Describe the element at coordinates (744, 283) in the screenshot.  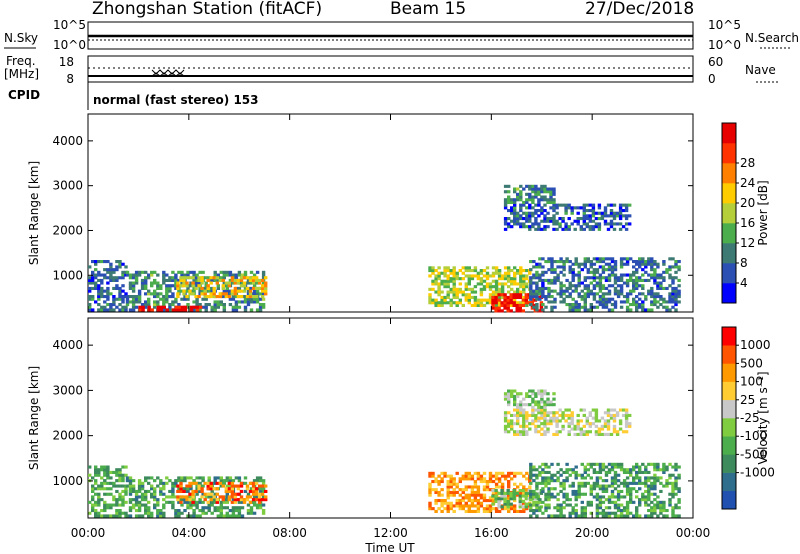
I see `power-colorbar-tick-label: 4` at that location.